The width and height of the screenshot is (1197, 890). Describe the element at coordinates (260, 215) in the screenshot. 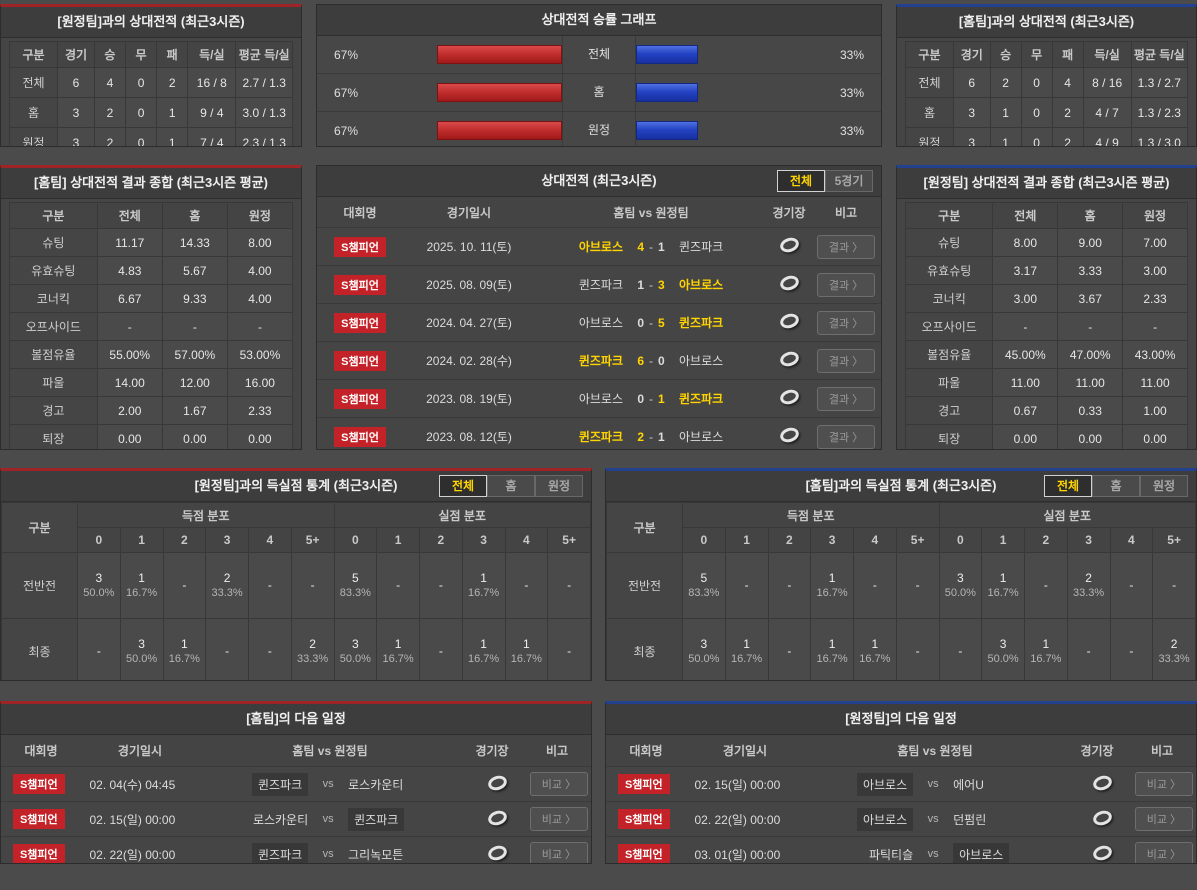

I see `col-header: 원정` at that location.